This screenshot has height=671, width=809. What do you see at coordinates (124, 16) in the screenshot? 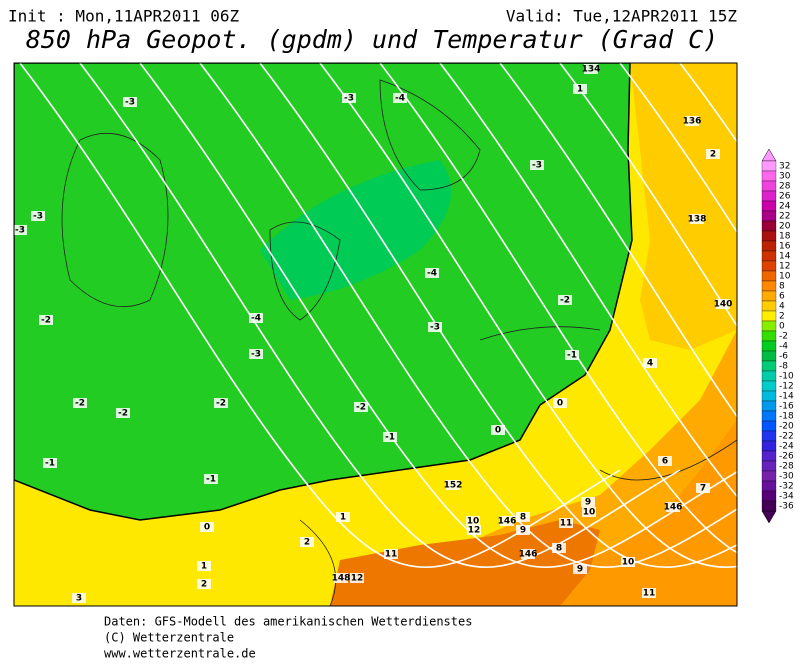
I see `init-time: Init : Mon,11APR2011 06Z` at bounding box center [124, 16].